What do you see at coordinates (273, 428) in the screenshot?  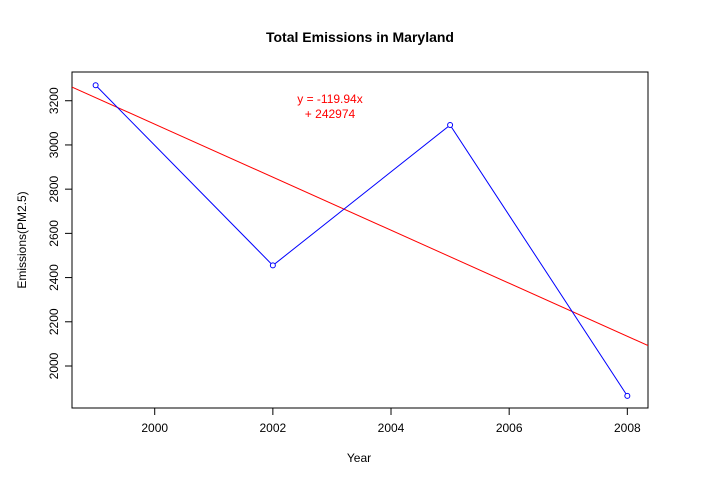 I see `x-tick-label: 2002` at bounding box center [273, 428].